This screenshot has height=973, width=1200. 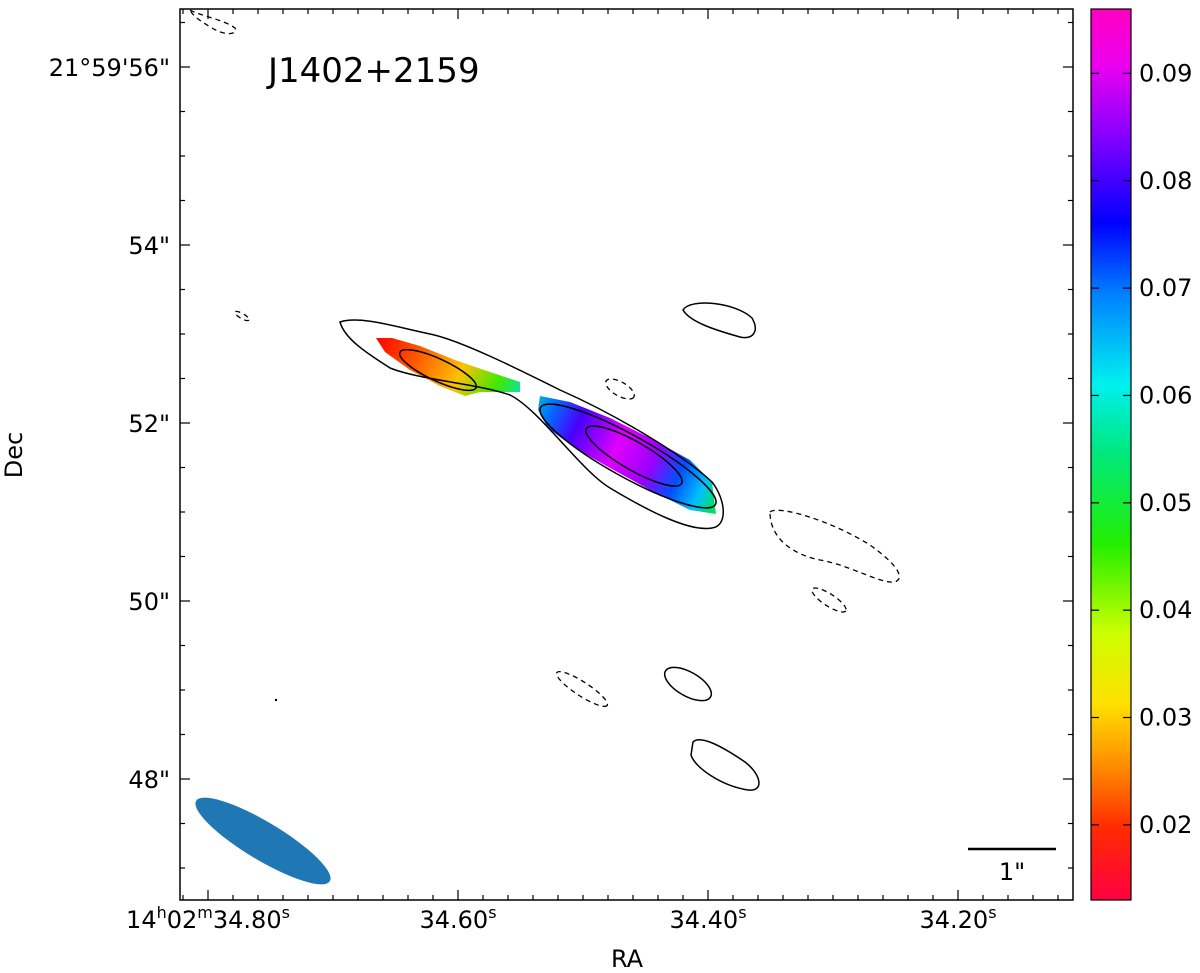 What do you see at coordinates (109, 68) in the screenshot?
I see `y-tick-label-56: 21°59'56"` at bounding box center [109, 68].